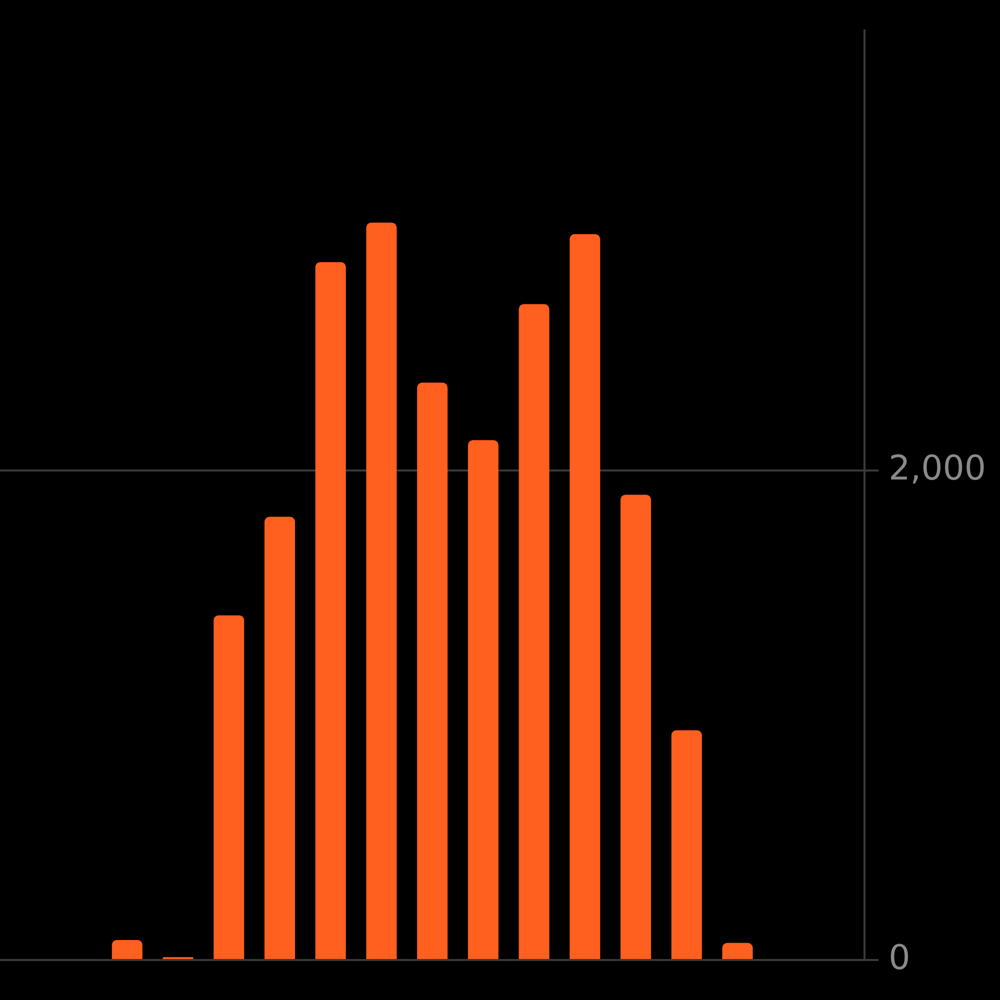 The image size is (1000, 1000). I want to click on y-tick-label: 0, so click(899, 958).